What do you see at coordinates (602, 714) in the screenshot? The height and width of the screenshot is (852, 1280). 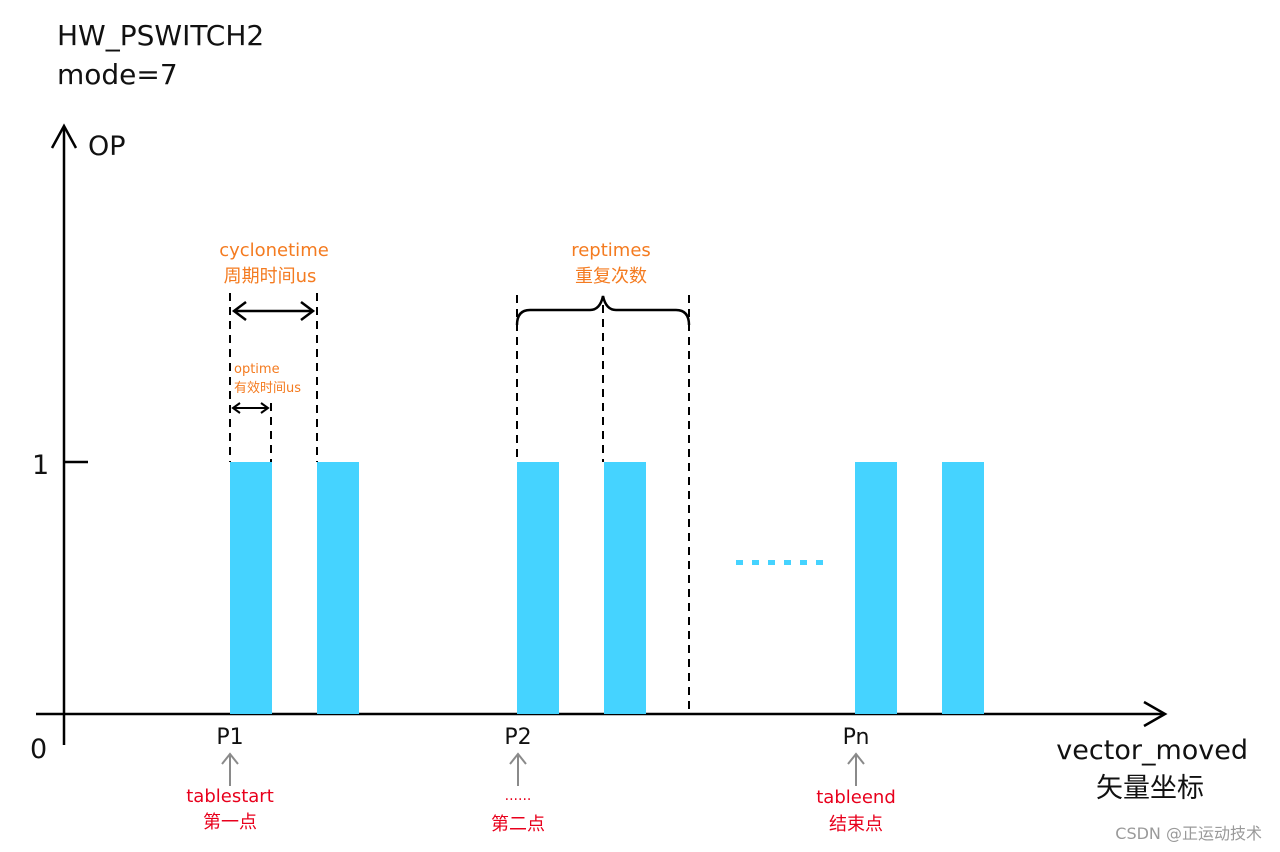 I see `x-axis` at bounding box center [602, 714].